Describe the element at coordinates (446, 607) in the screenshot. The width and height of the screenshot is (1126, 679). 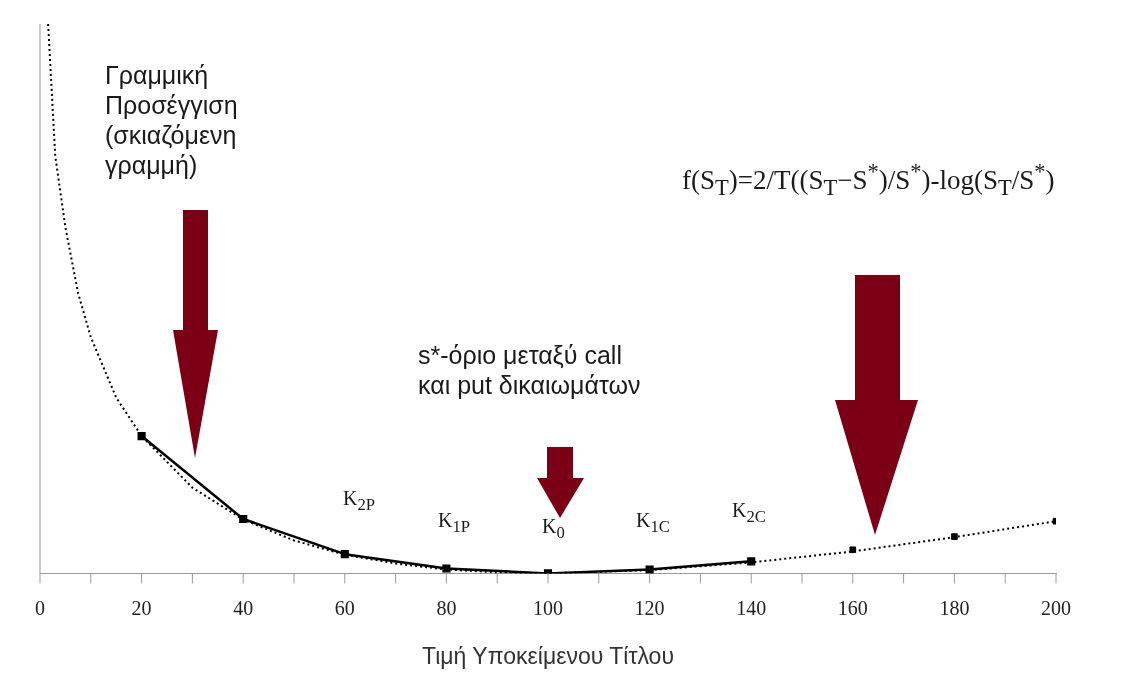
I see `x-tick-label: 80` at that location.